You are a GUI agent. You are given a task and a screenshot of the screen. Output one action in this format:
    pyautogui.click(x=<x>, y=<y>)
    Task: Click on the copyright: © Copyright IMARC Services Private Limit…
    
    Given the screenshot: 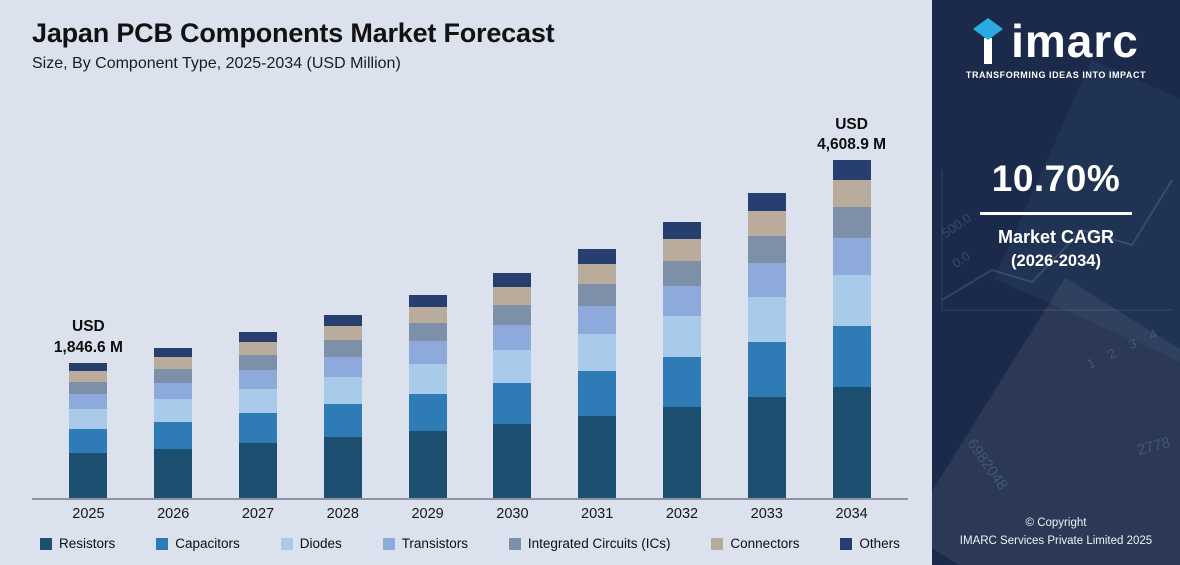 What is the action you would take?
    pyautogui.click(x=1056, y=533)
    